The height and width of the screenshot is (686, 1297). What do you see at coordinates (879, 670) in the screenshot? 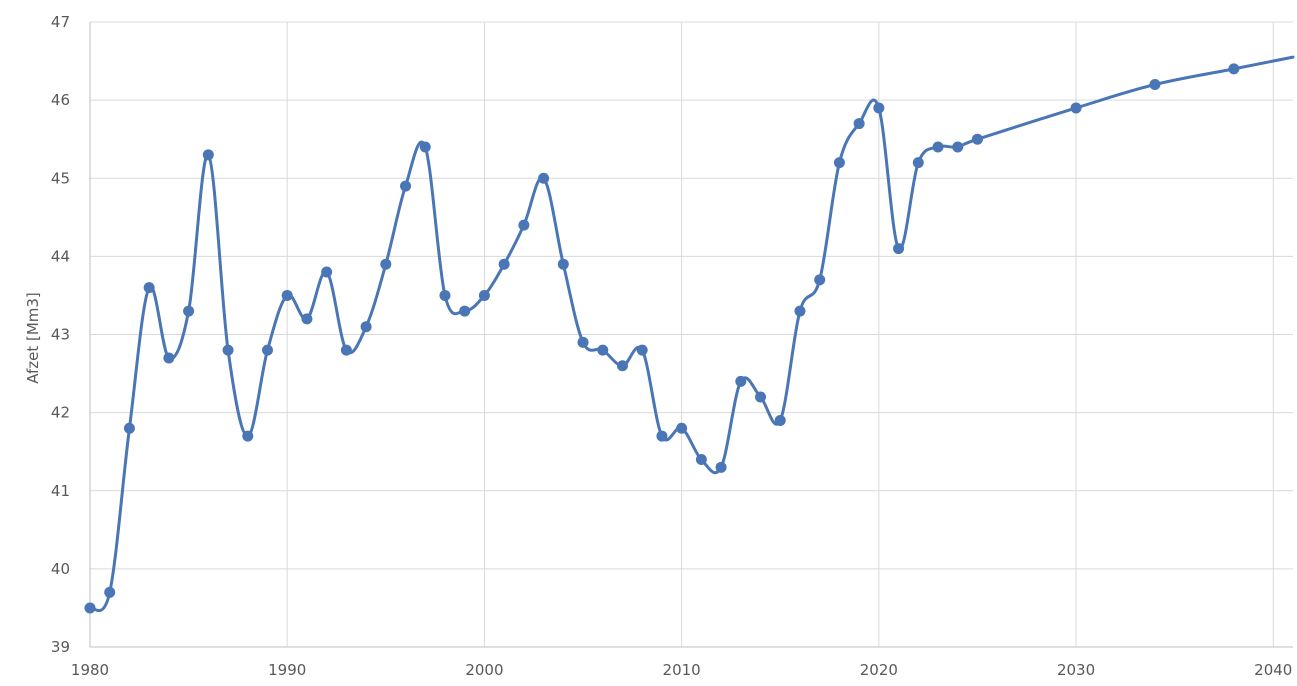
I see `x-tick-label: 2020` at bounding box center [879, 670].